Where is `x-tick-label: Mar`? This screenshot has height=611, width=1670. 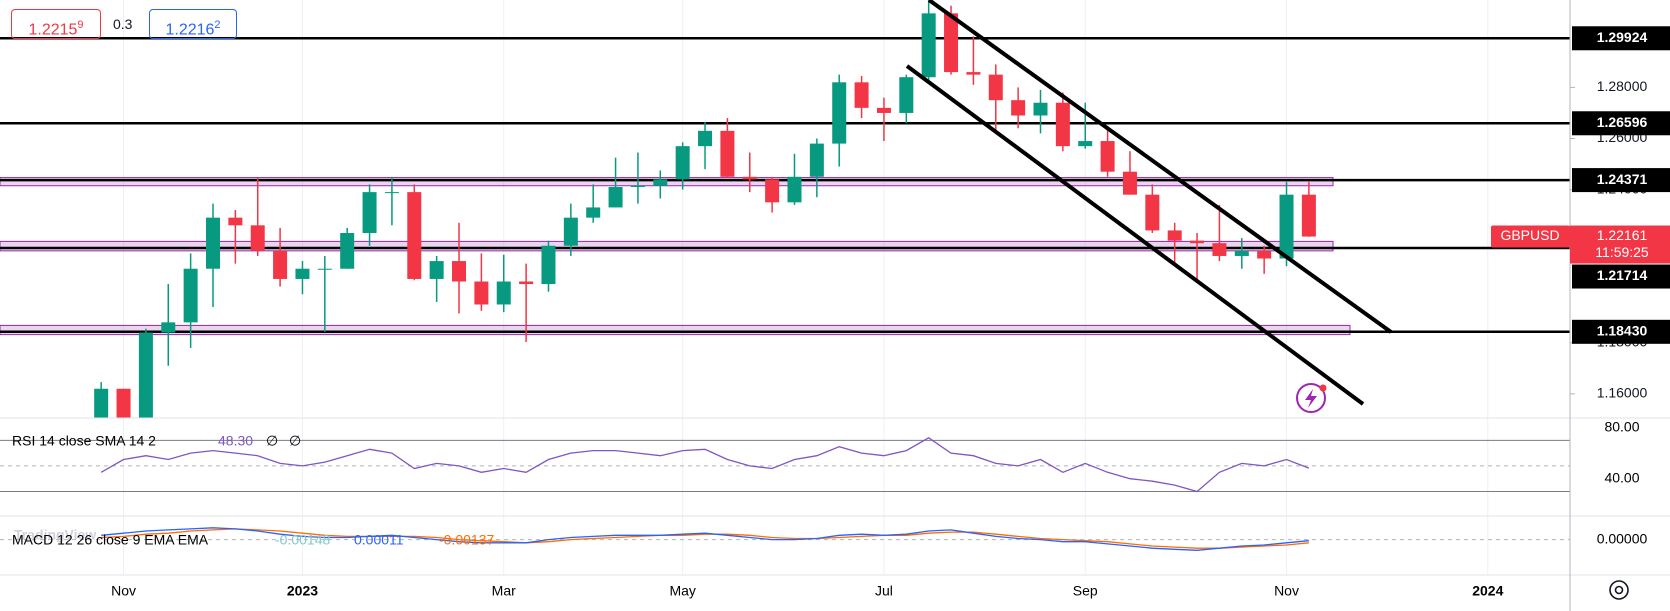 x-tick-label: Mar is located at coordinates (504, 591).